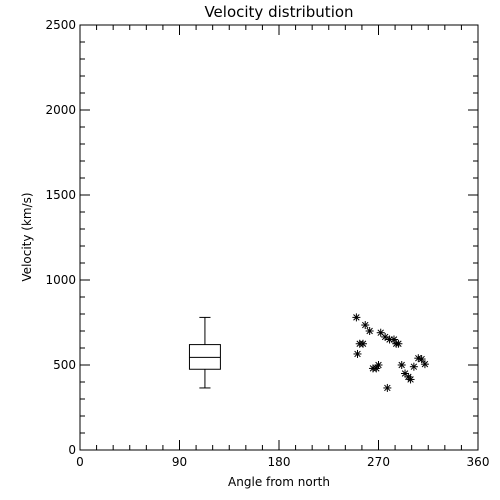 This screenshot has width=500, height=500. I want to click on x-tick-label: 270, so click(378, 462).